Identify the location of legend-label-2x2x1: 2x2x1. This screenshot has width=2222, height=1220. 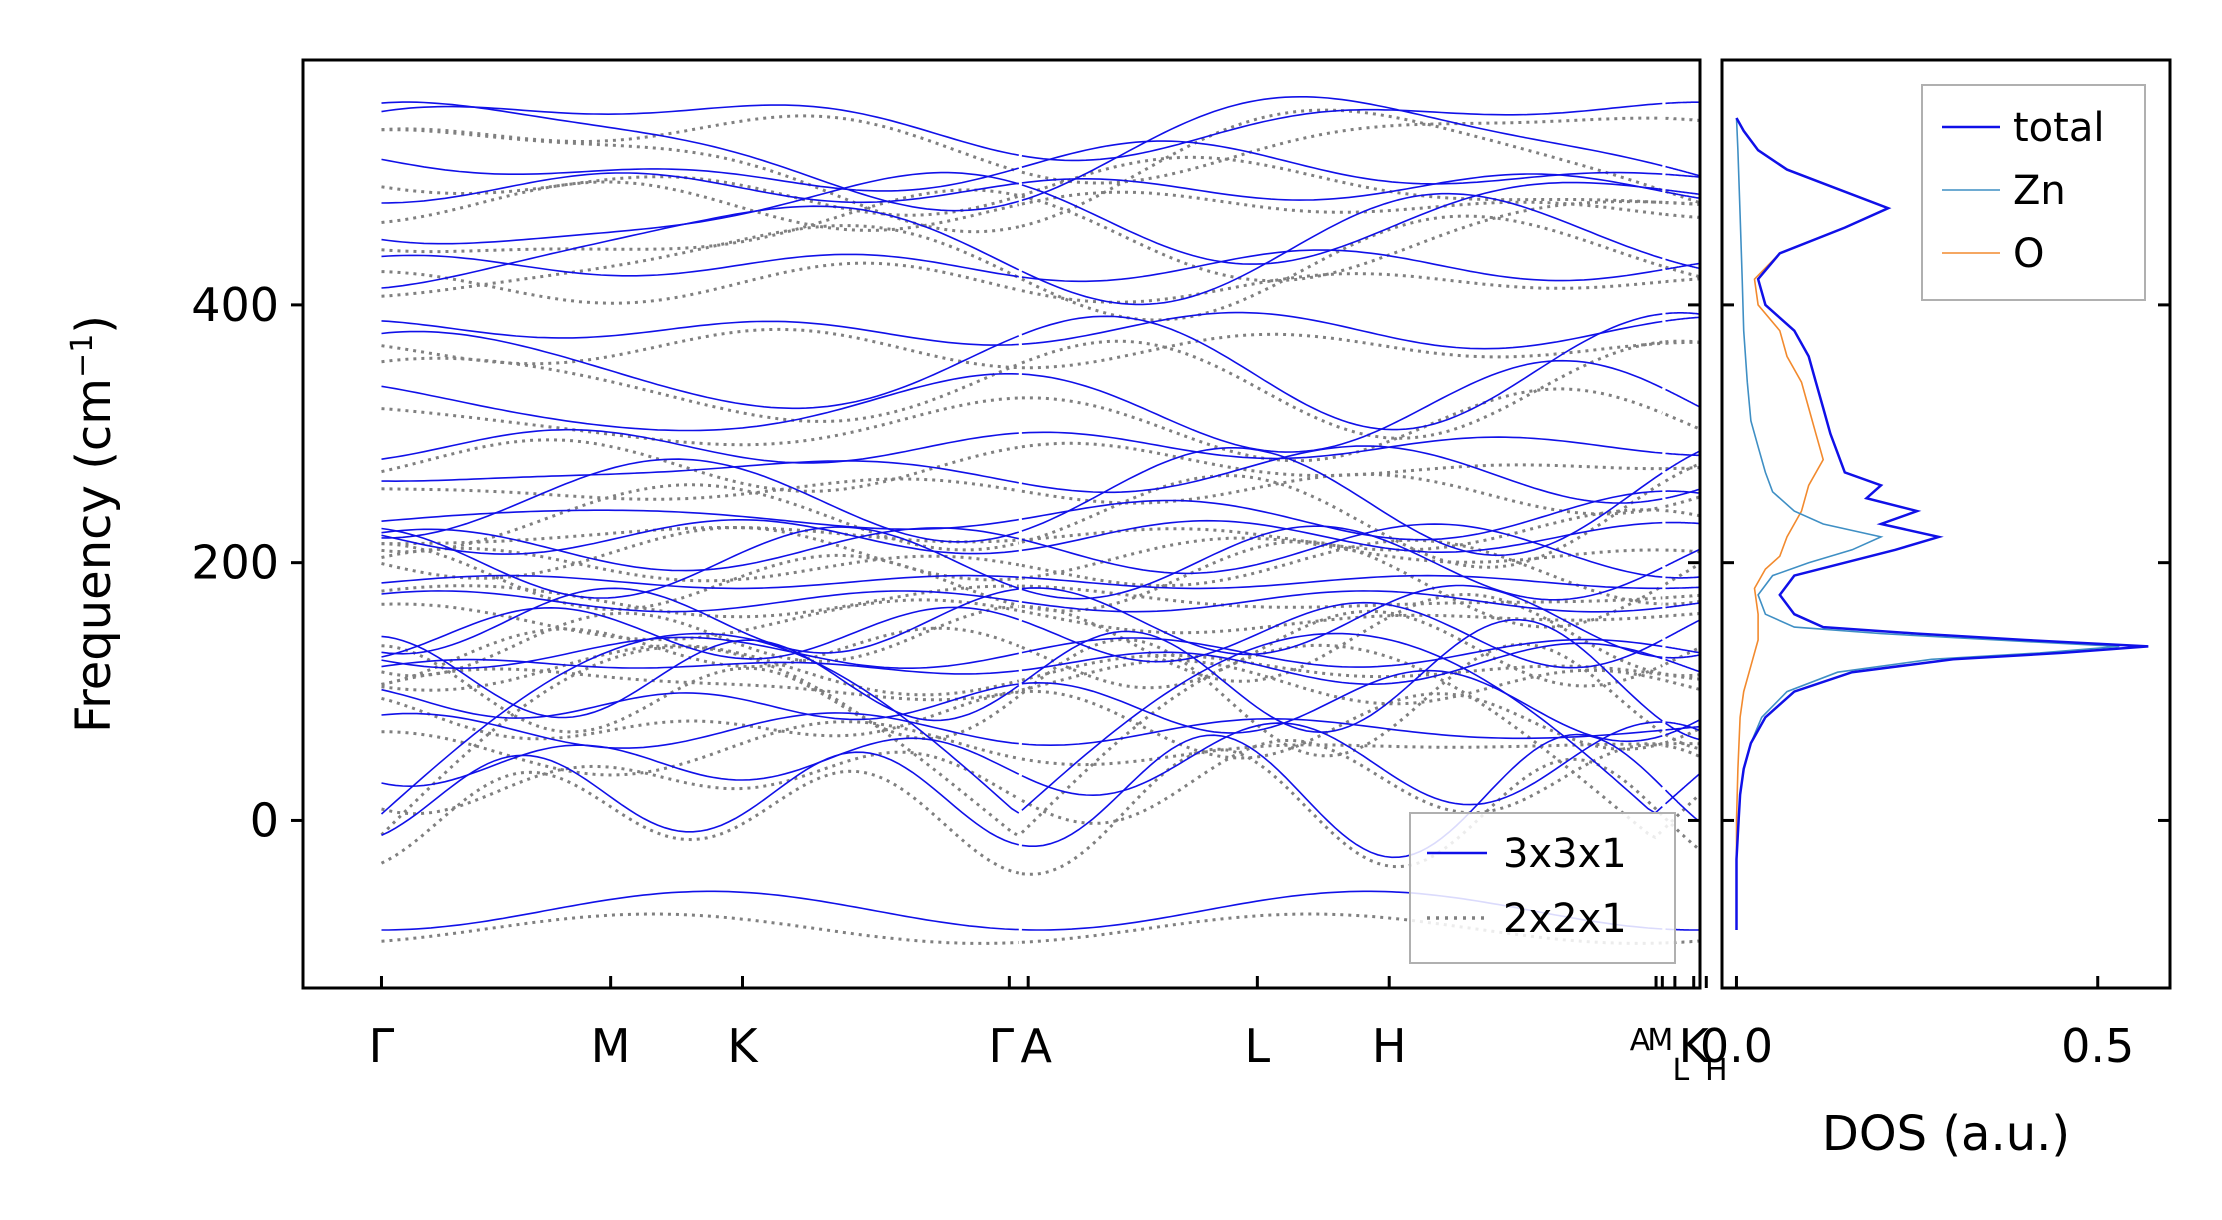
(1565, 919).